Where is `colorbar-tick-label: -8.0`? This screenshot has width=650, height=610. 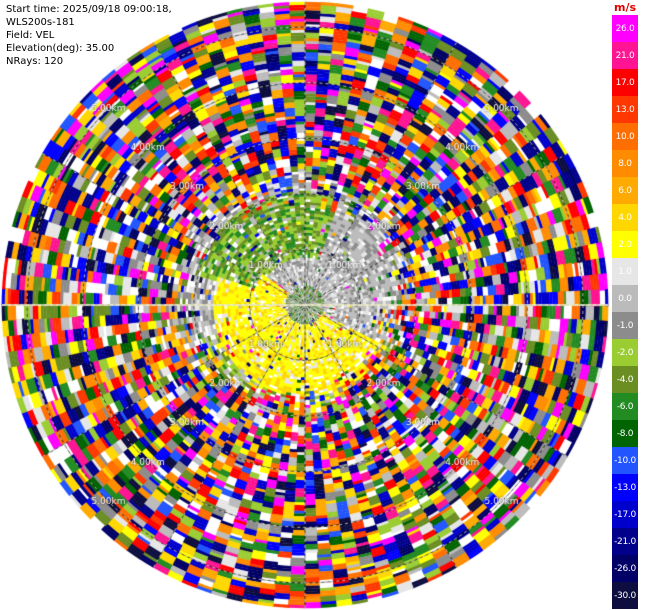
colorbar-tick-label: -8.0 is located at coordinates (625, 433).